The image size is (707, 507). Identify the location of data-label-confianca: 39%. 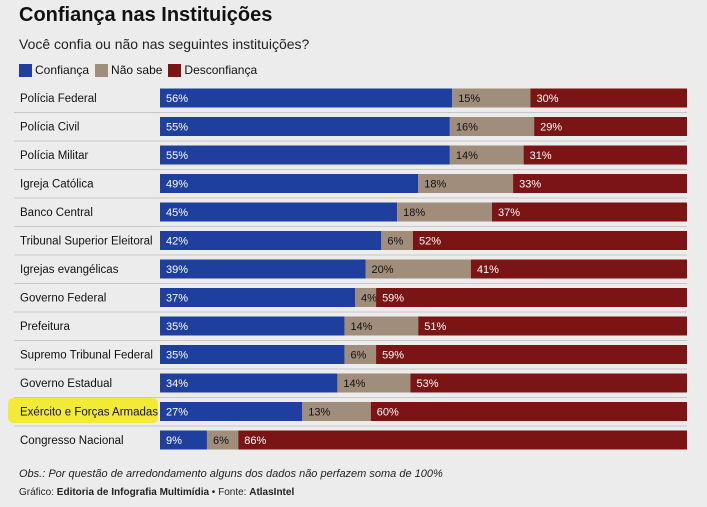
(177, 270).